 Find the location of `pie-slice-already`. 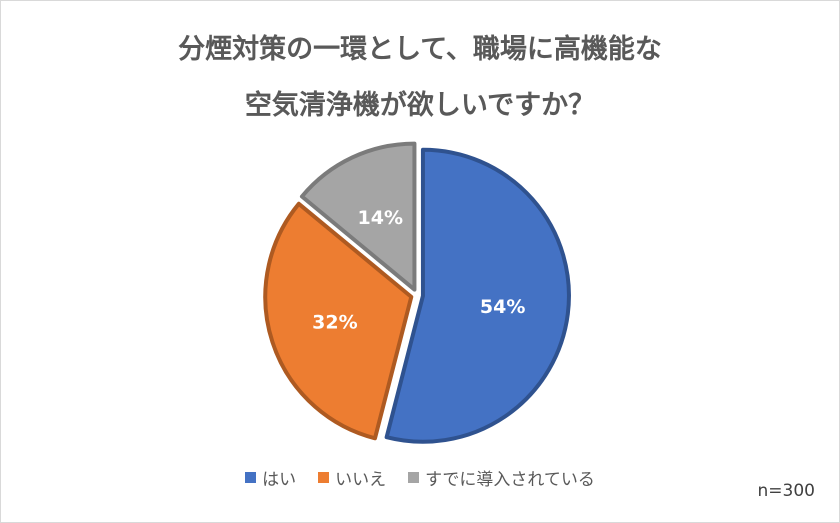

pie-slice-already is located at coordinates (358, 216).